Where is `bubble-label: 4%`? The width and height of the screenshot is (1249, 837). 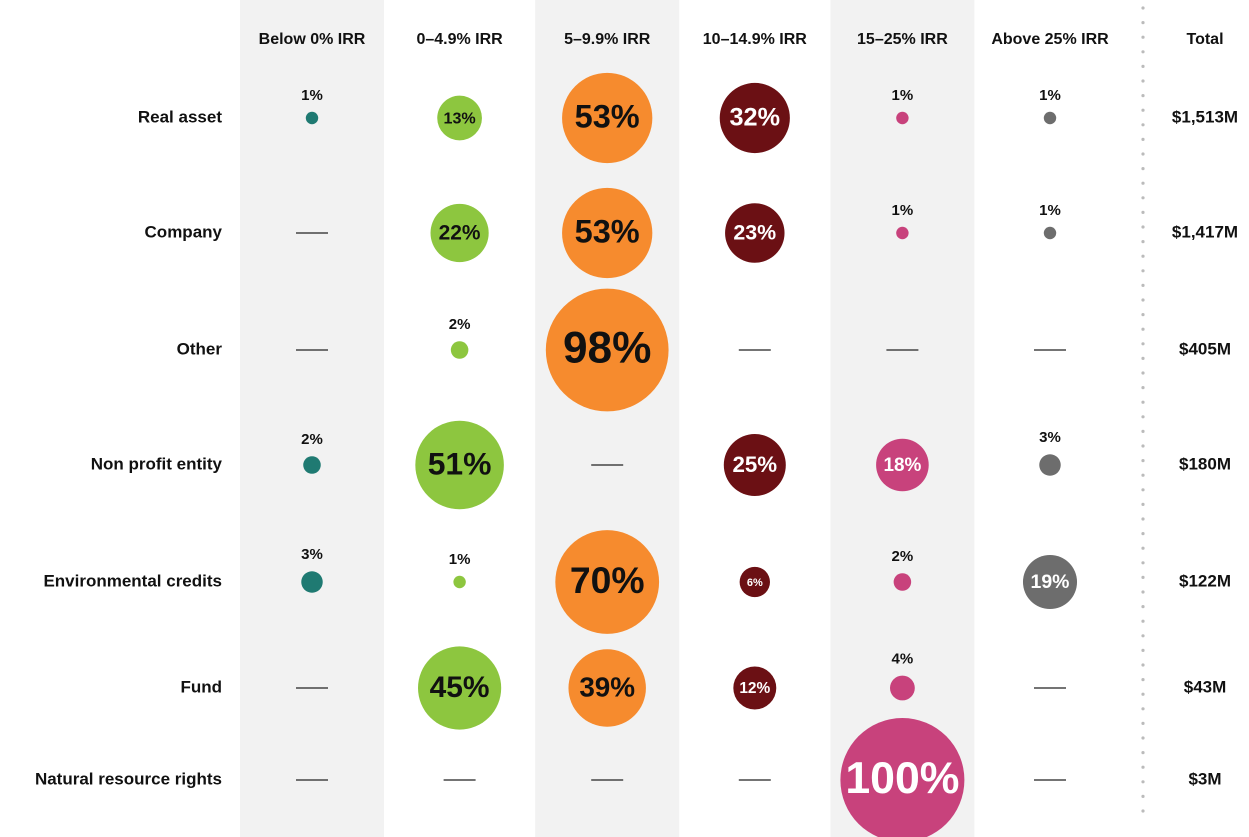 bubble-label: 4% is located at coordinates (903, 659).